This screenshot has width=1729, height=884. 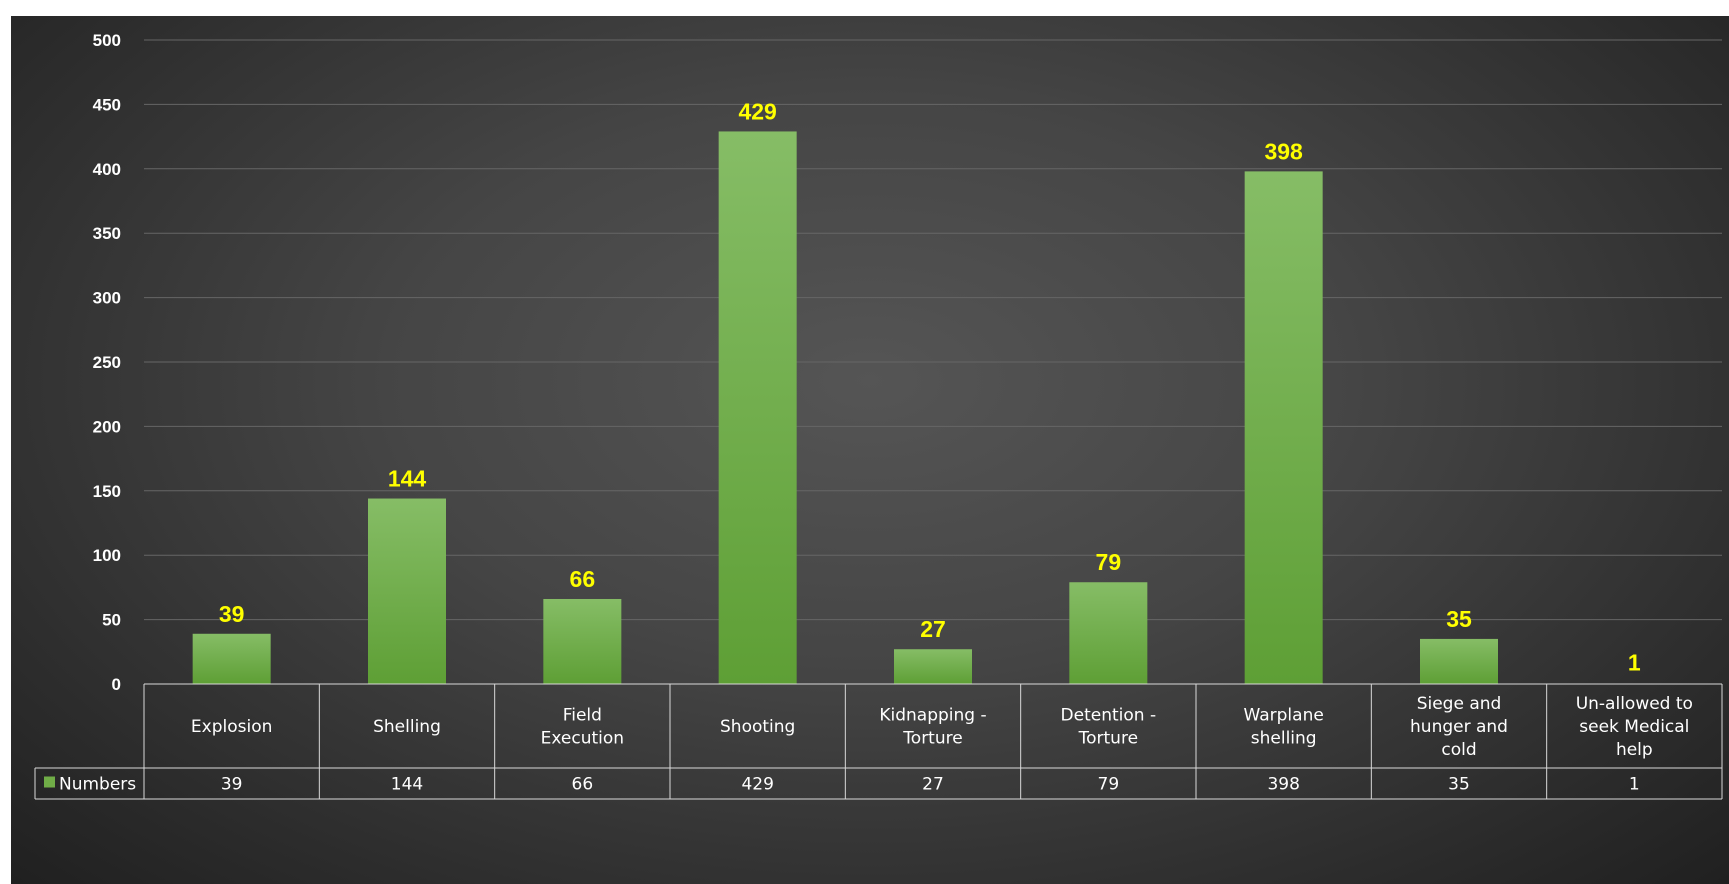 I want to click on y-tick-label: 150, so click(x=107, y=491).